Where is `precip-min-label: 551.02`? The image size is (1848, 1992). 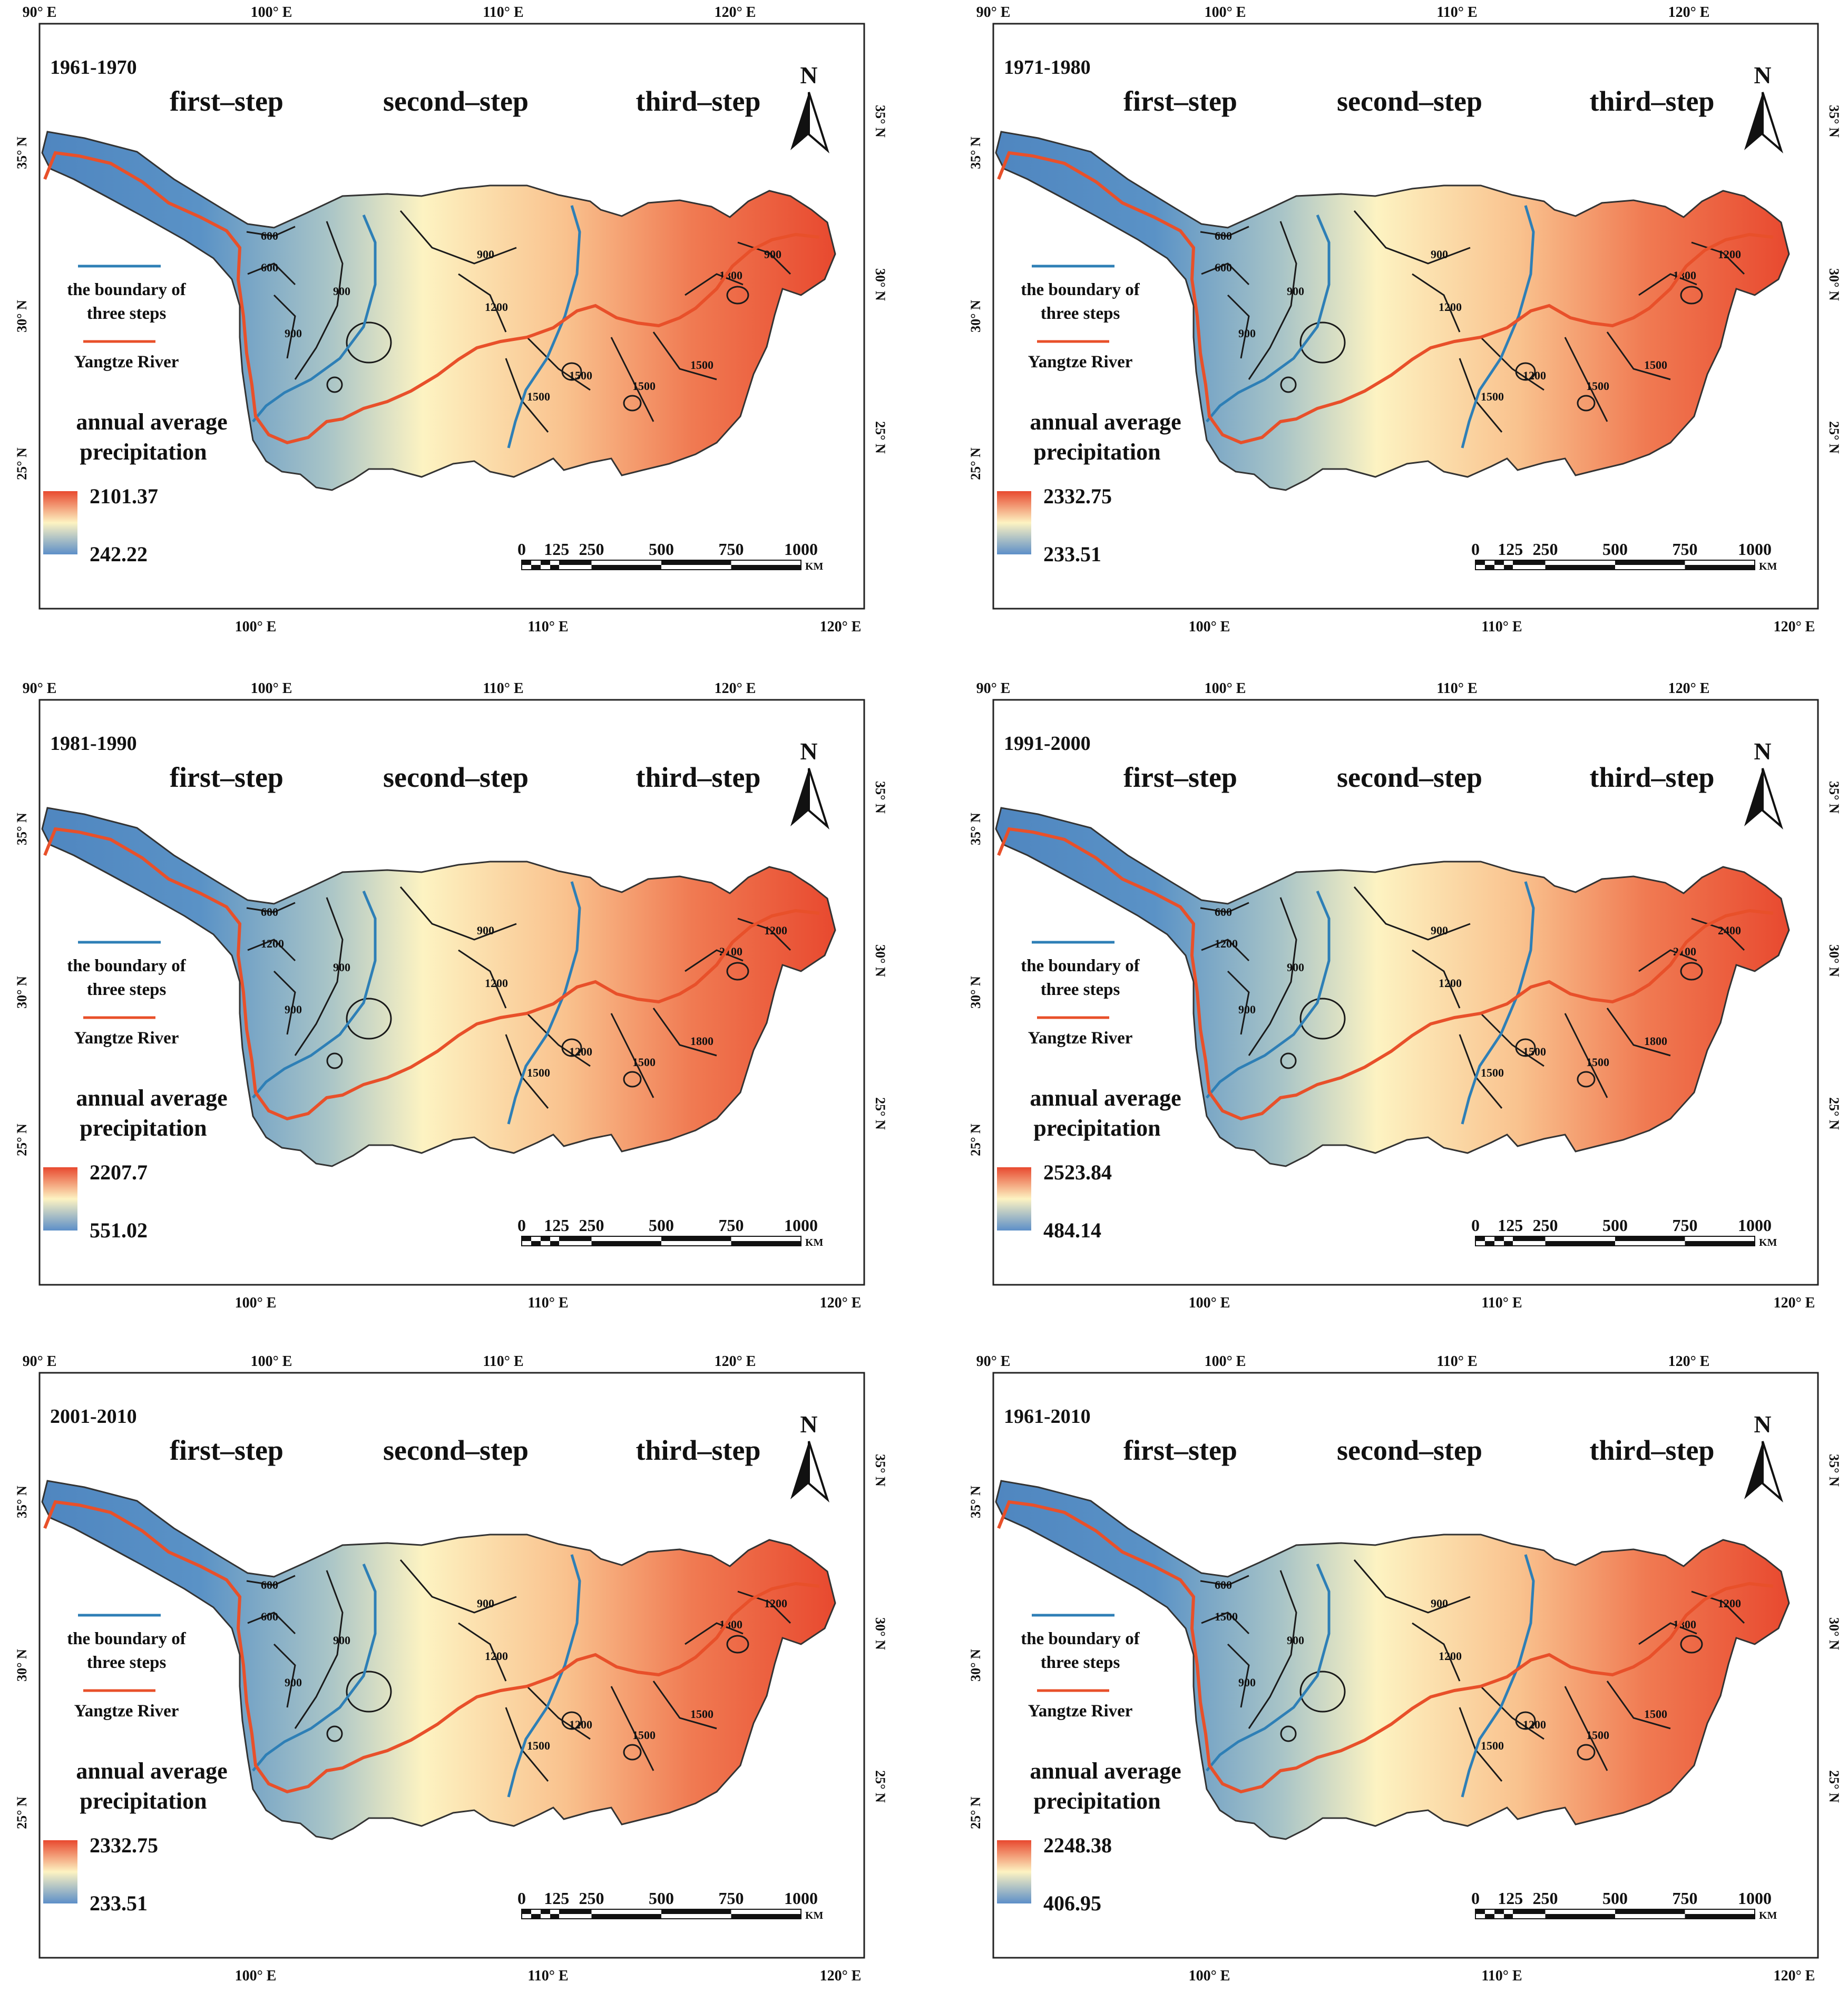
precip-min-label: 551.02 is located at coordinates (119, 1230).